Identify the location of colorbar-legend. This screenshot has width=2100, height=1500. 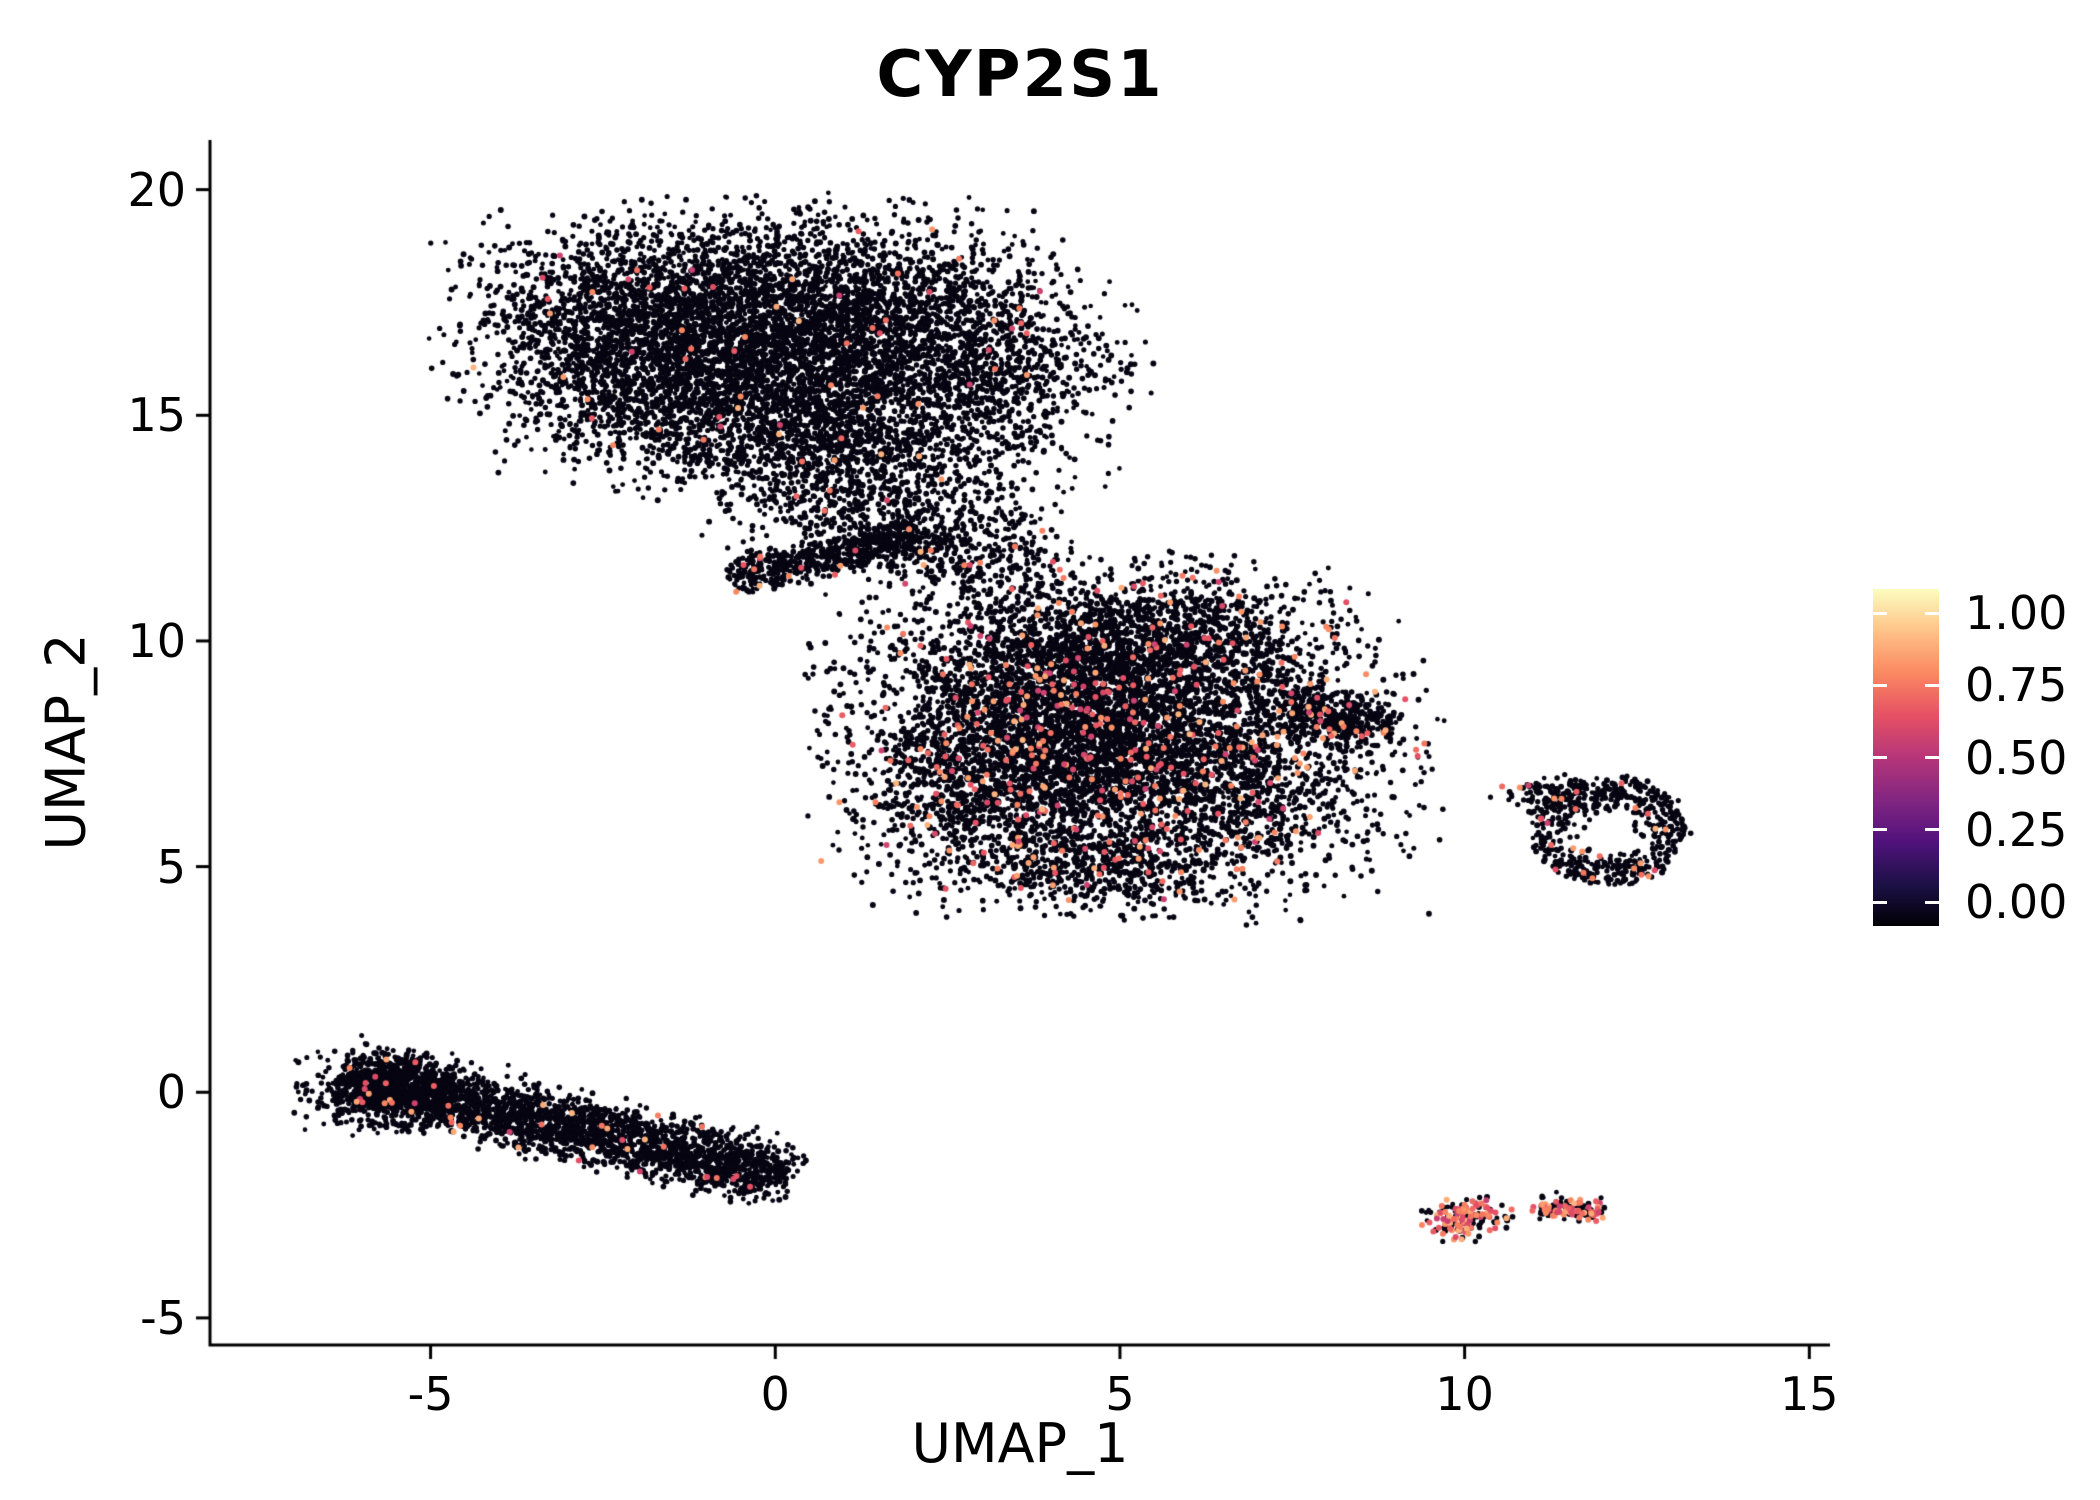
(1906, 757).